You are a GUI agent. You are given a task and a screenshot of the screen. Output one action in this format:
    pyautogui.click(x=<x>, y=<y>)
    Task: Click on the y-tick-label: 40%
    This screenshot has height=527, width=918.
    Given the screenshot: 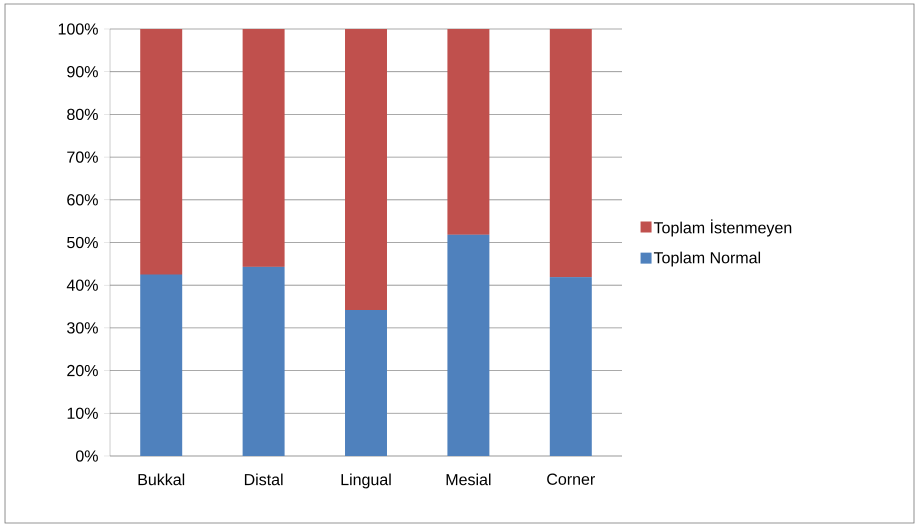 What is the action you would take?
    pyautogui.click(x=82, y=285)
    